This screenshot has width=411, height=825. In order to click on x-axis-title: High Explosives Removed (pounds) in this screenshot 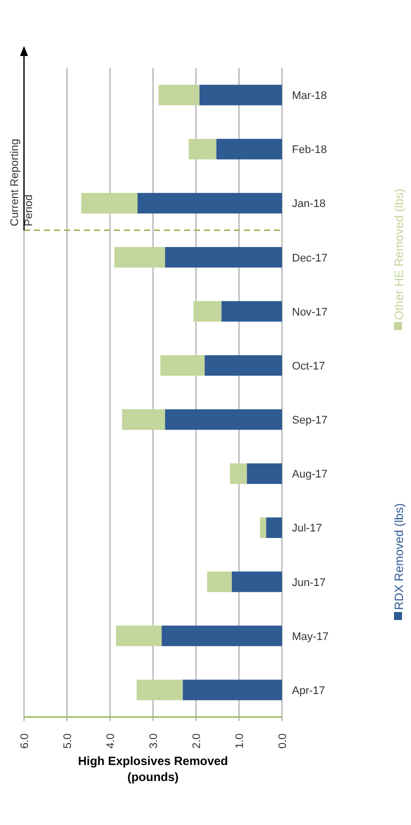, I will do `click(153, 769)`.